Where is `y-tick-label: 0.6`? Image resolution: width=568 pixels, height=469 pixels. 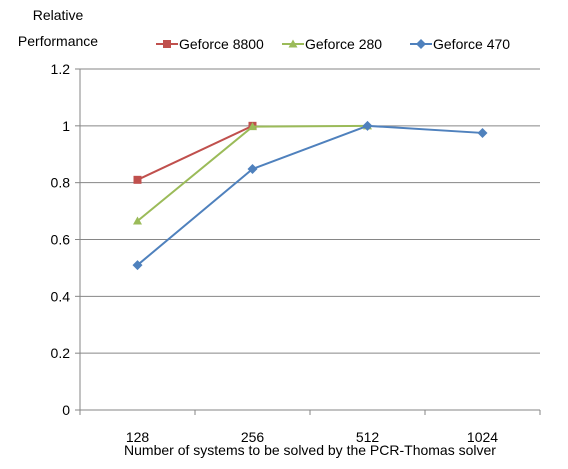 y-tick-label: 0.6 is located at coordinates (61, 240).